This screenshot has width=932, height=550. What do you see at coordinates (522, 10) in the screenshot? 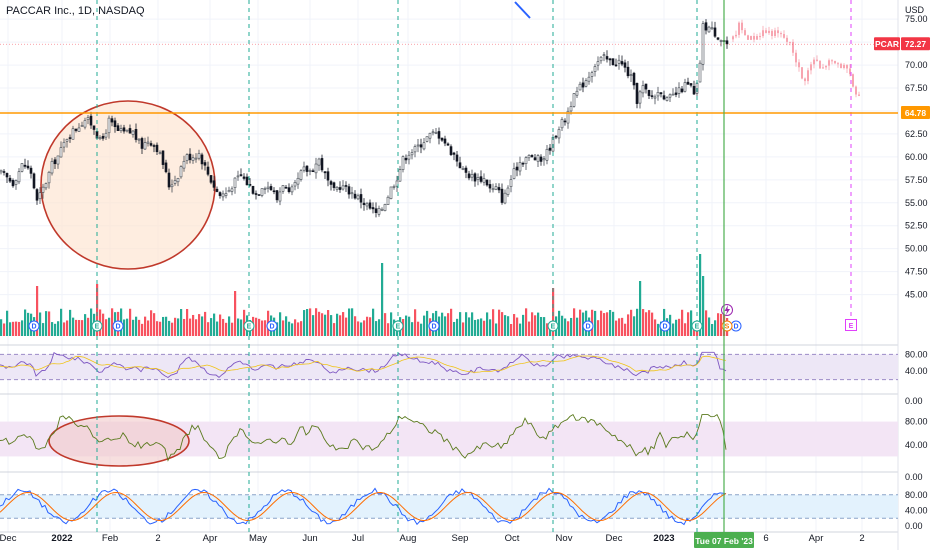
I see `trend-line` at bounding box center [522, 10].